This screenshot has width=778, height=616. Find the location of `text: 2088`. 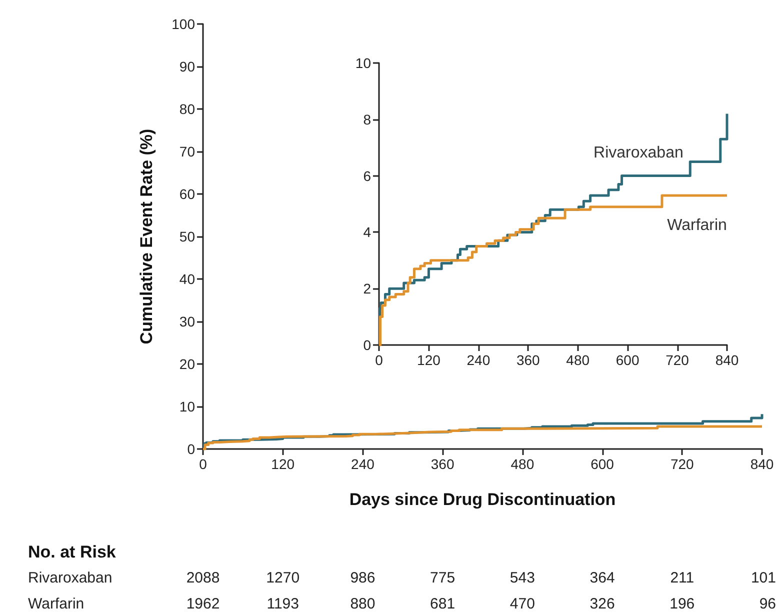

text: 2088 is located at coordinates (203, 578).